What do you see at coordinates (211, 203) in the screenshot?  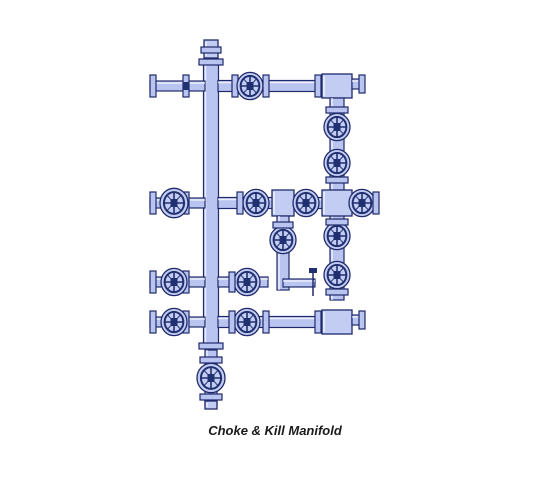 I see `main-vertical-spool` at bounding box center [211, 203].